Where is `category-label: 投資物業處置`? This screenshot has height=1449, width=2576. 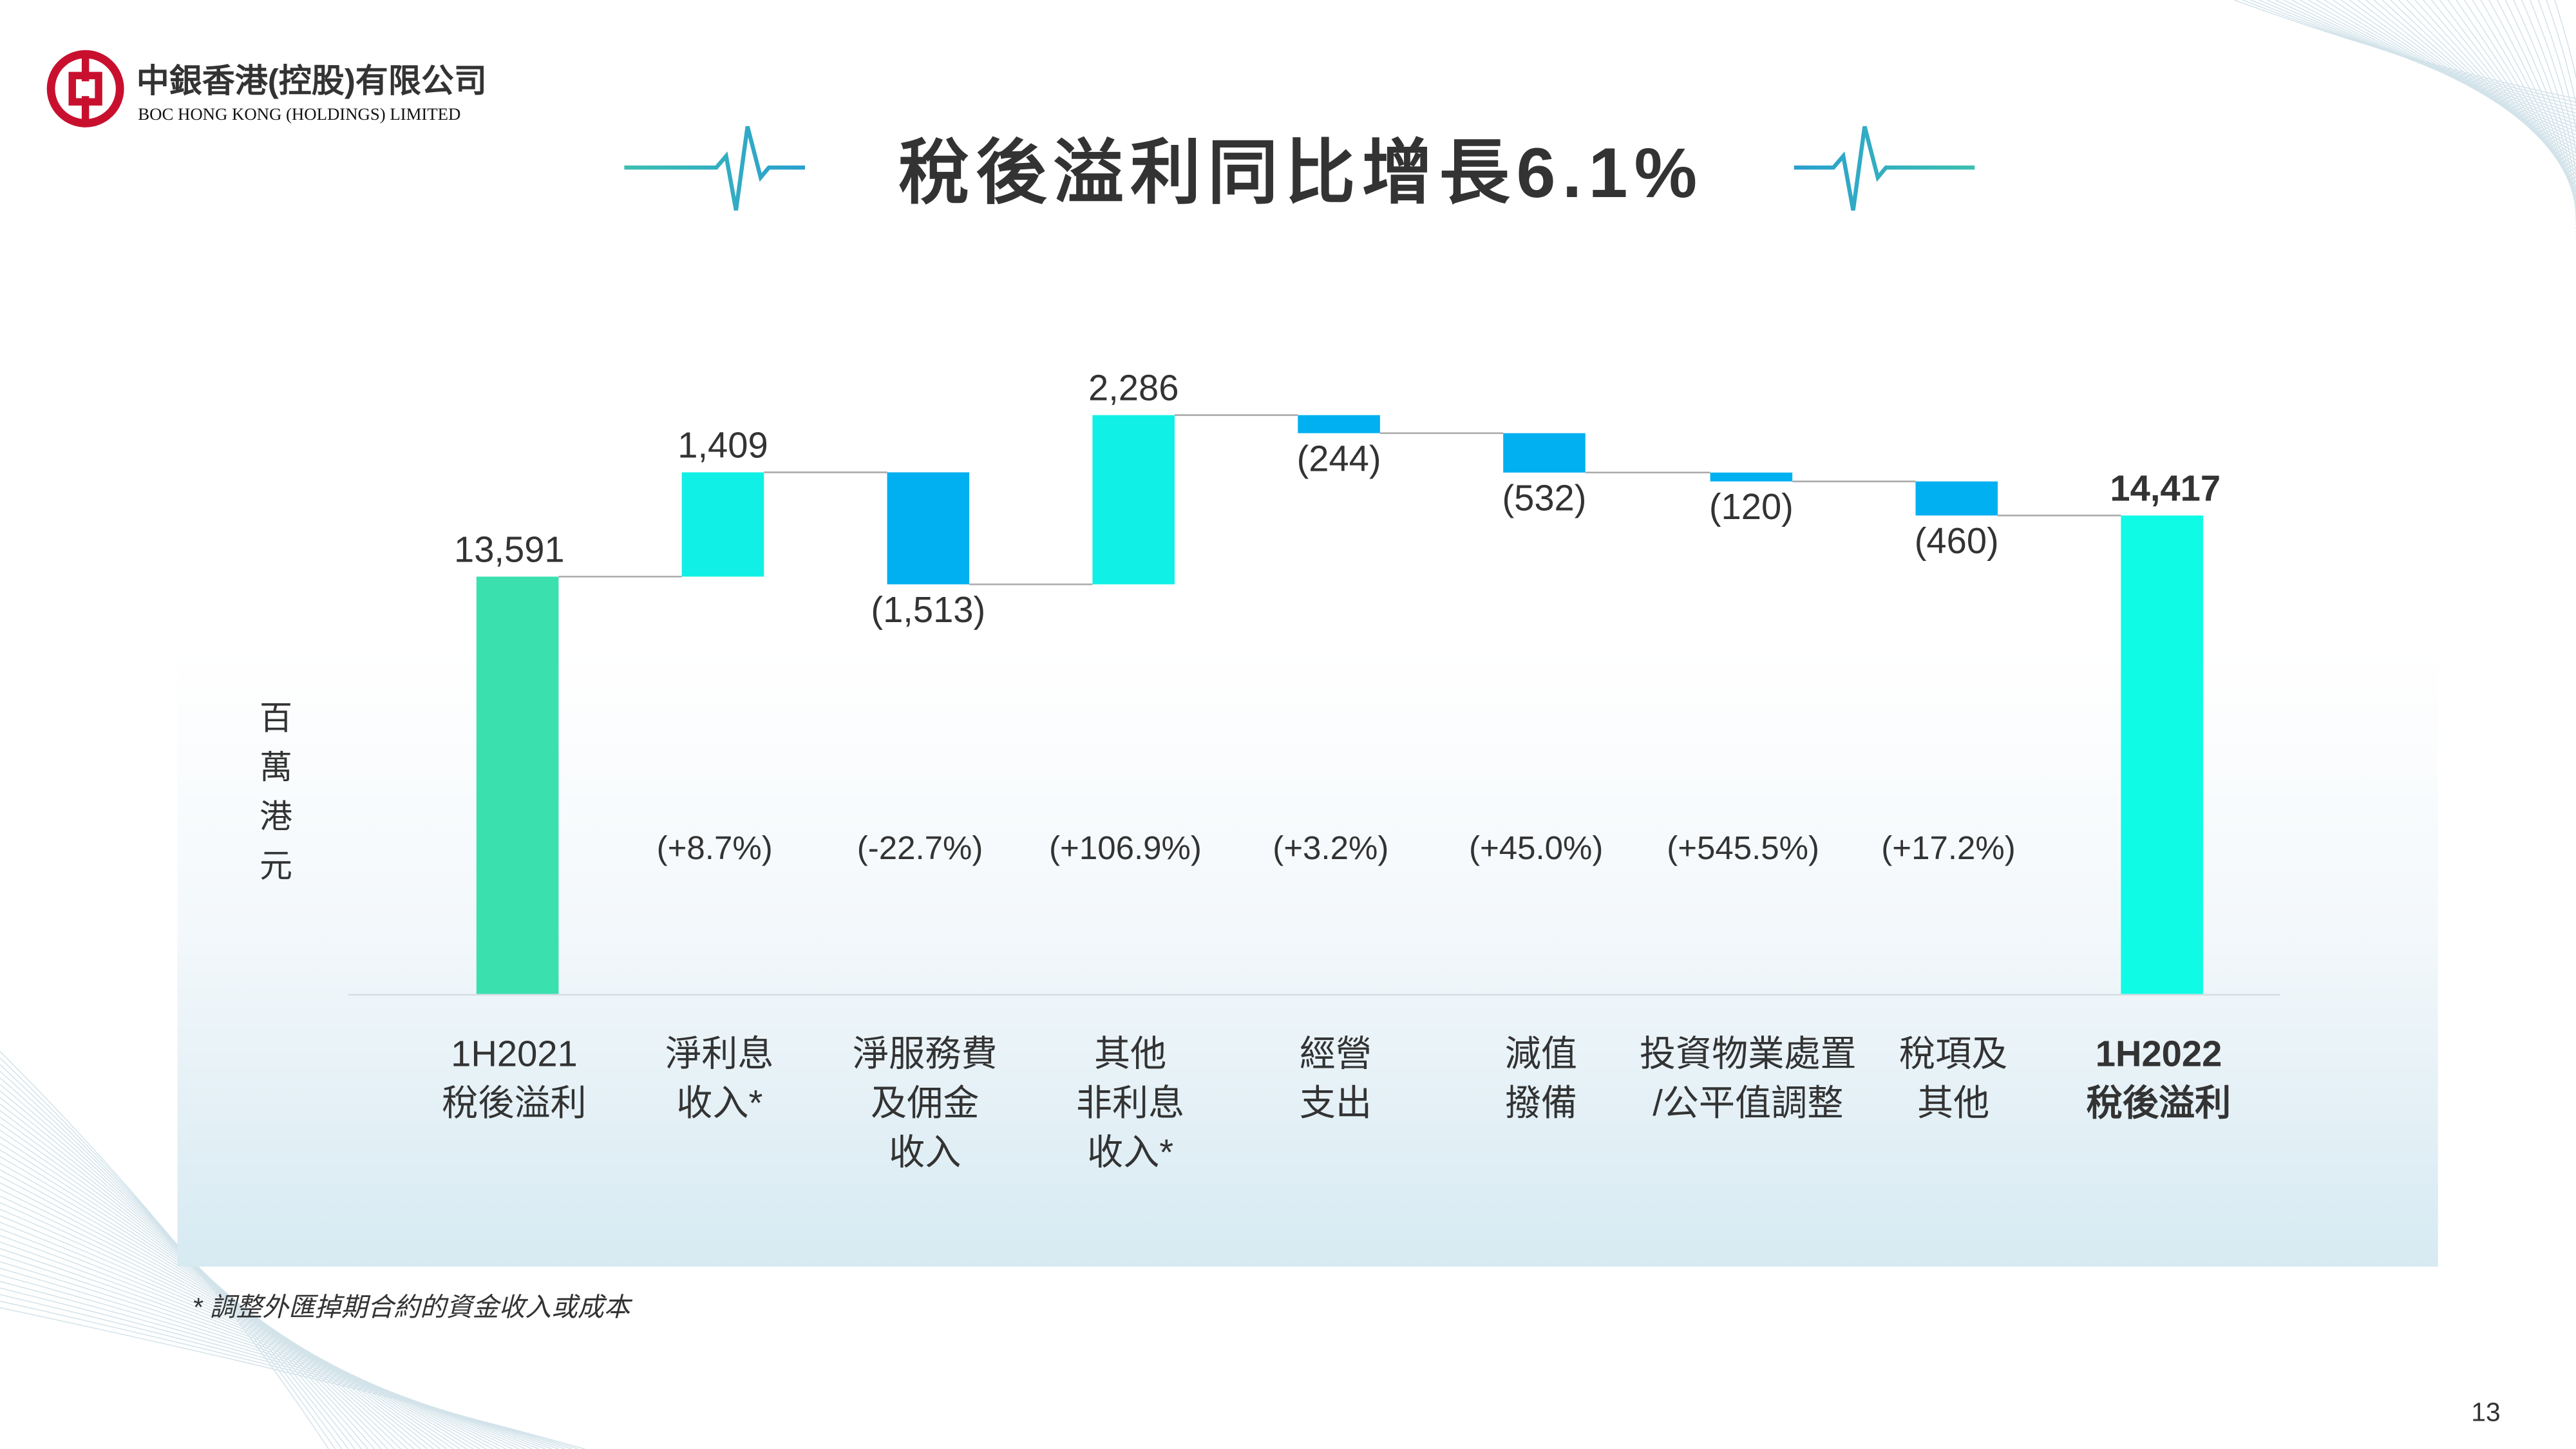
category-label: 投資物業處置 is located at coordinates (1748, 1054).